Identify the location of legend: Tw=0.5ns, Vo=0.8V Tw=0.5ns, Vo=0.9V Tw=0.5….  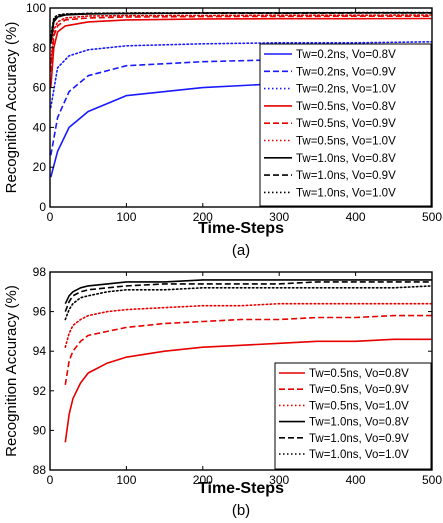
(353, 416).